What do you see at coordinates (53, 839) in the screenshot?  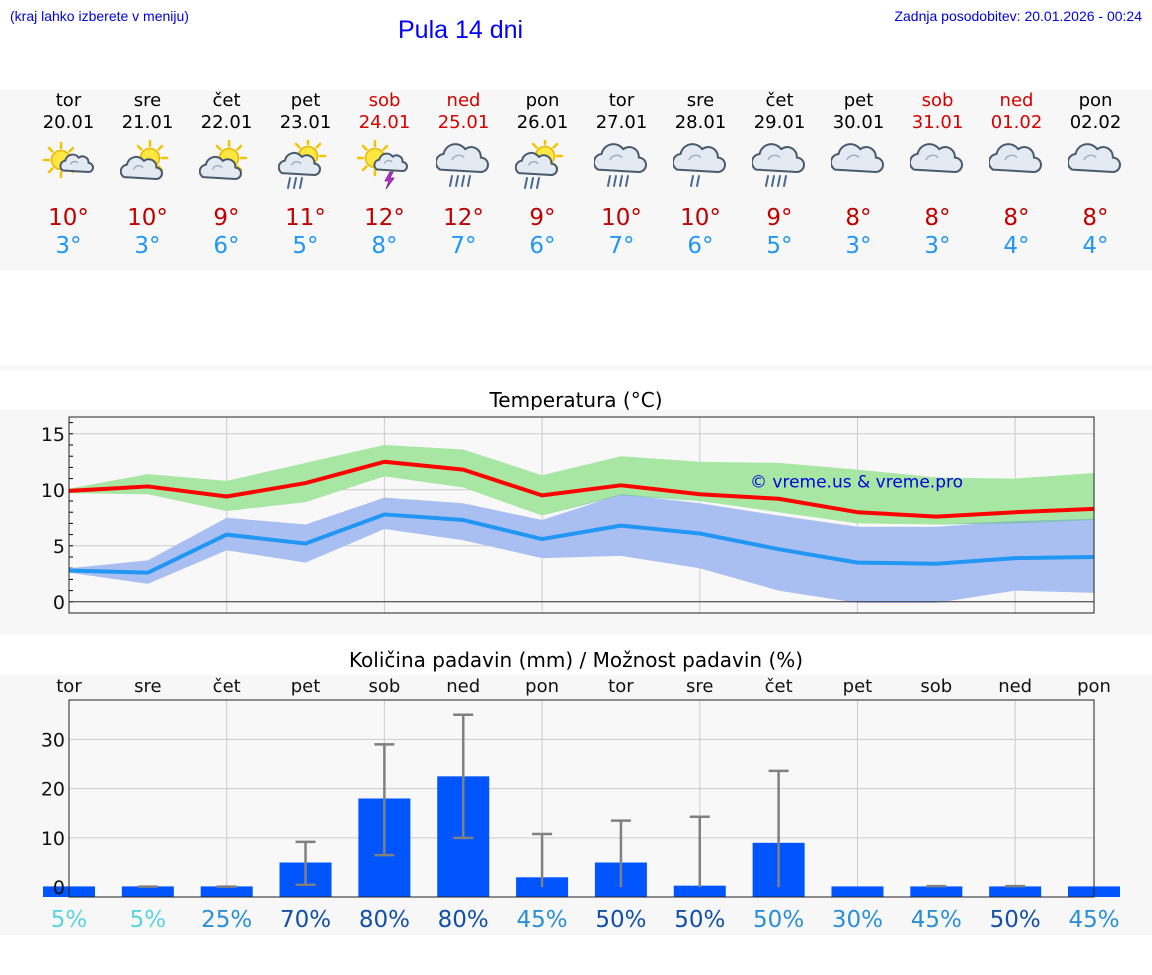 I see `y-tick-label: 10` at bounding box center [53, 839].